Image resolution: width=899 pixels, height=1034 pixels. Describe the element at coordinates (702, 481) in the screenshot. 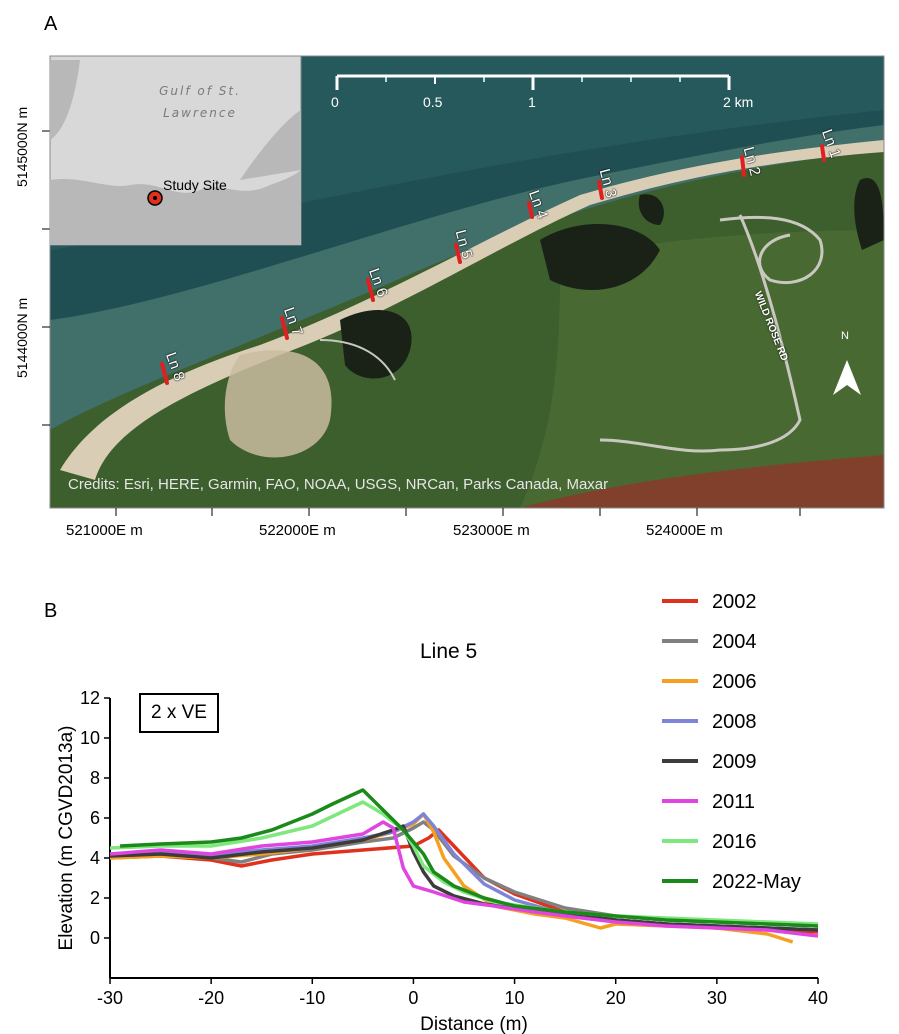

I see `map-cliff` at that location.